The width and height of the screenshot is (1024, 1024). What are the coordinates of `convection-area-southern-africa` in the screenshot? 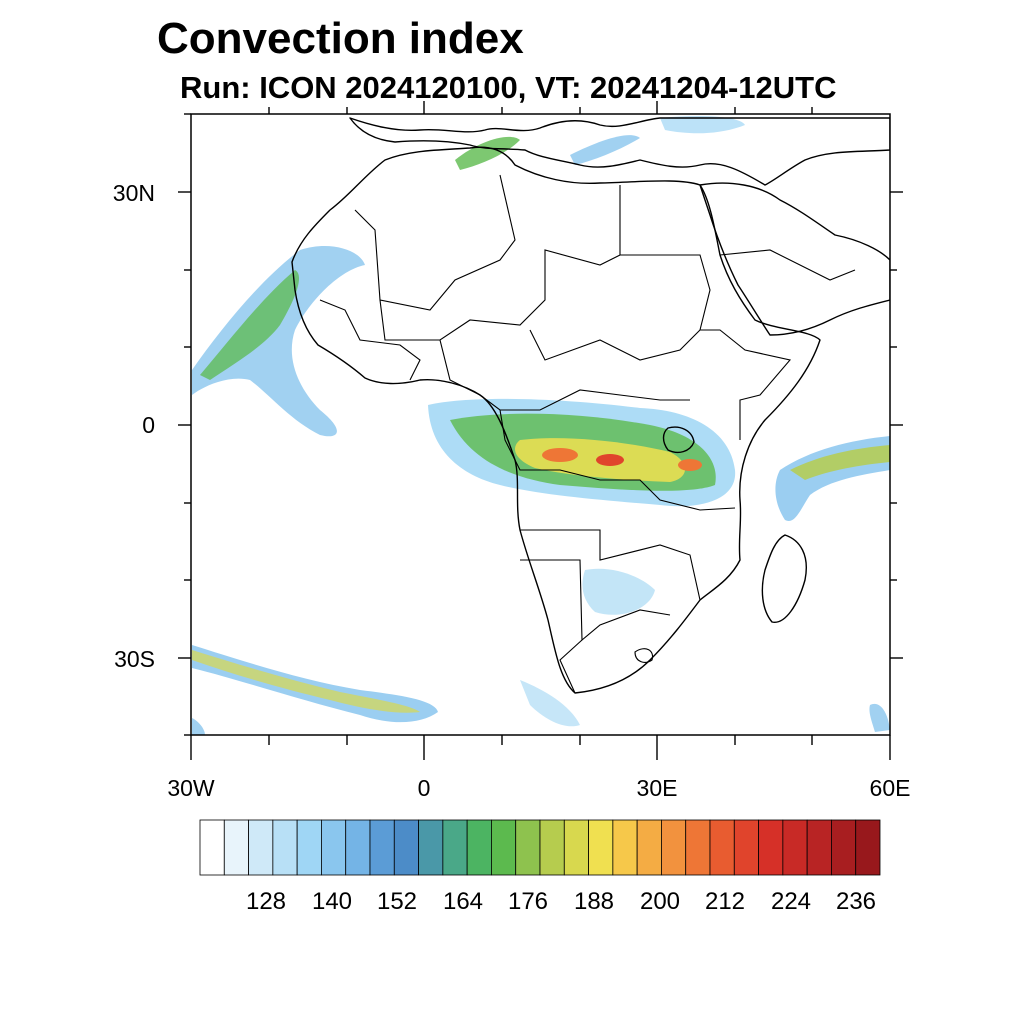 It's located at (618, 591).